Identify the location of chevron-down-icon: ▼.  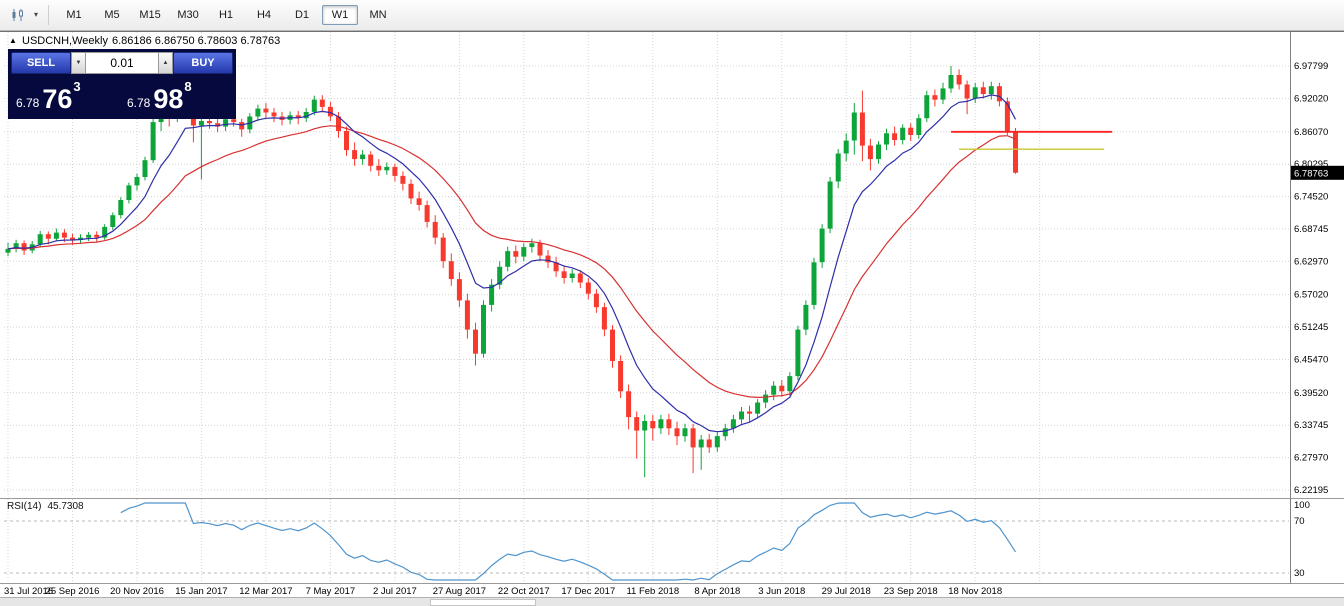
(78, 63).